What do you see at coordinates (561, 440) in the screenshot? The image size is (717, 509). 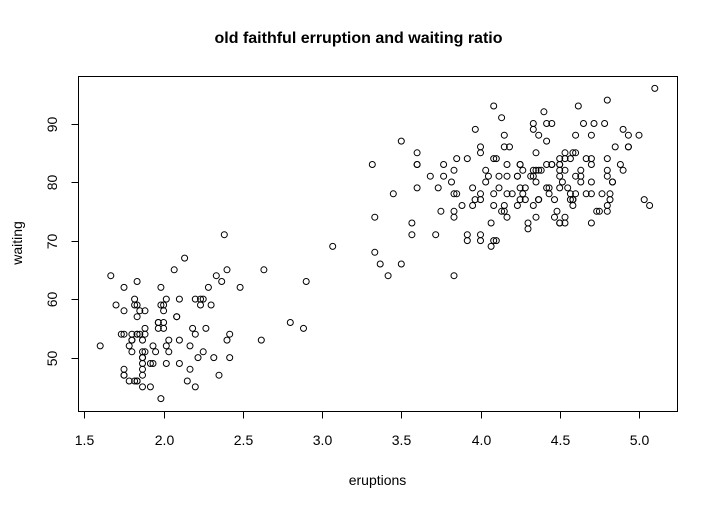 I see `x-tick-label: 4.5` at bounding box center [561, 440].